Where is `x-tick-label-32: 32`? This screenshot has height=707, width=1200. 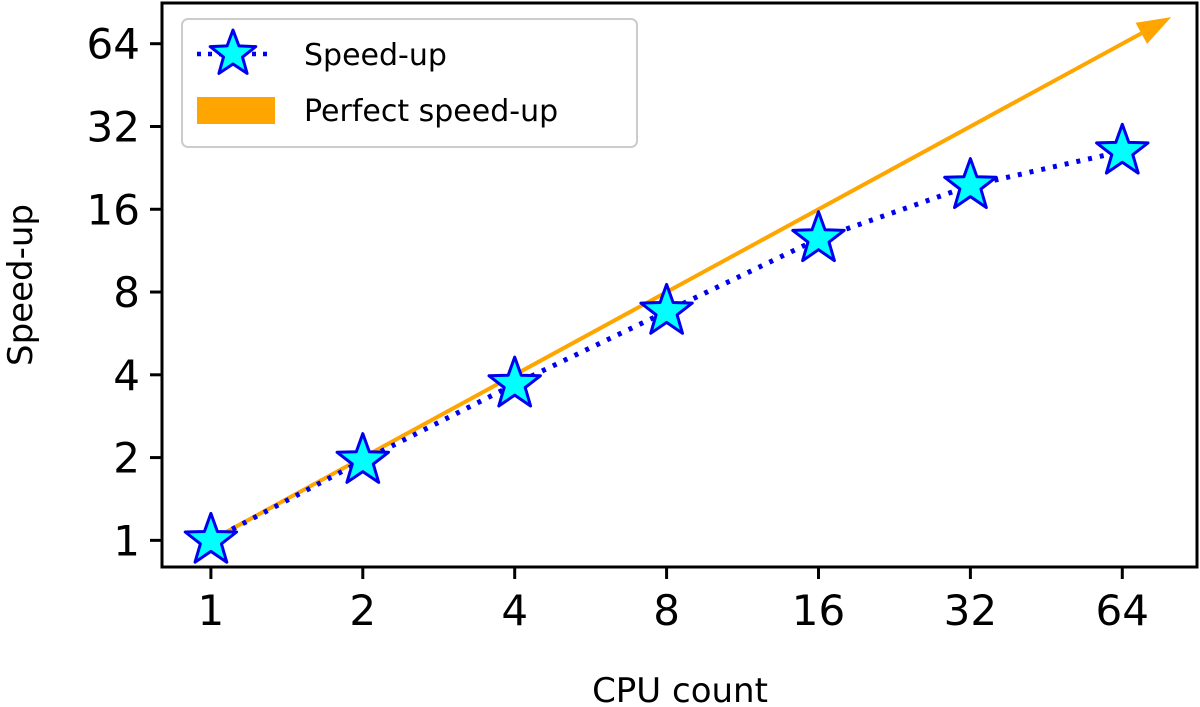
x-tick-label-32: 32 is located at coordinates (970, 610).